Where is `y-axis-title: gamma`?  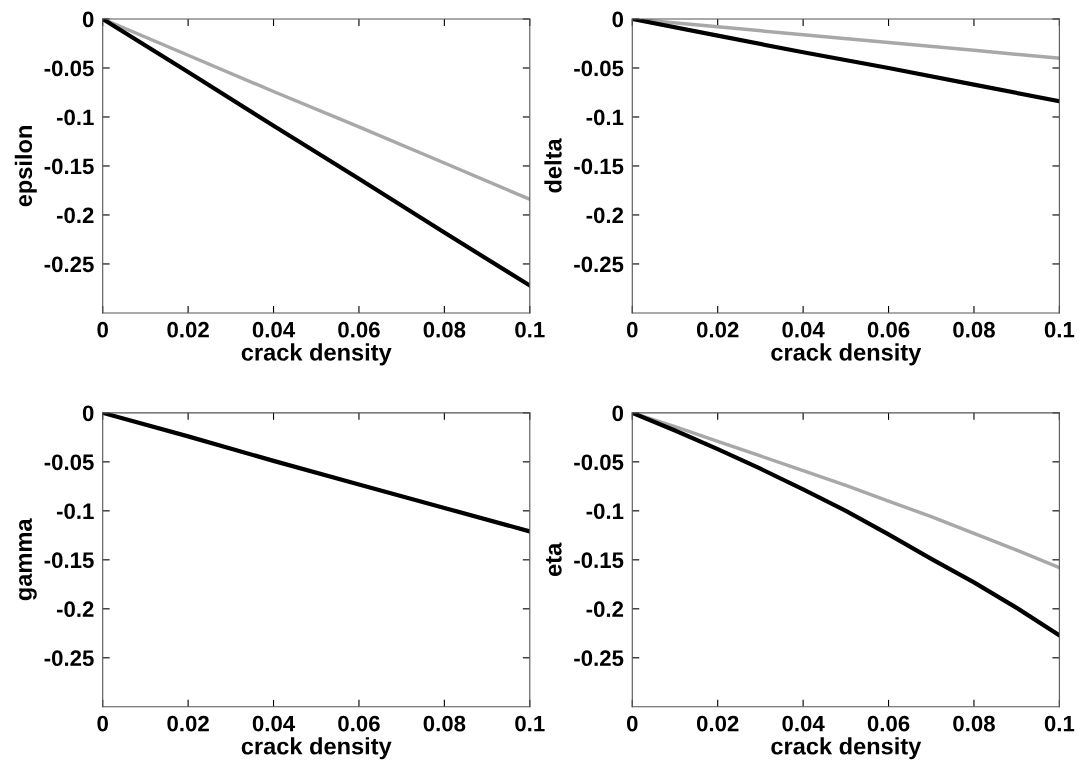 y-axis-title: gamma is located at coordinates (28, 559).